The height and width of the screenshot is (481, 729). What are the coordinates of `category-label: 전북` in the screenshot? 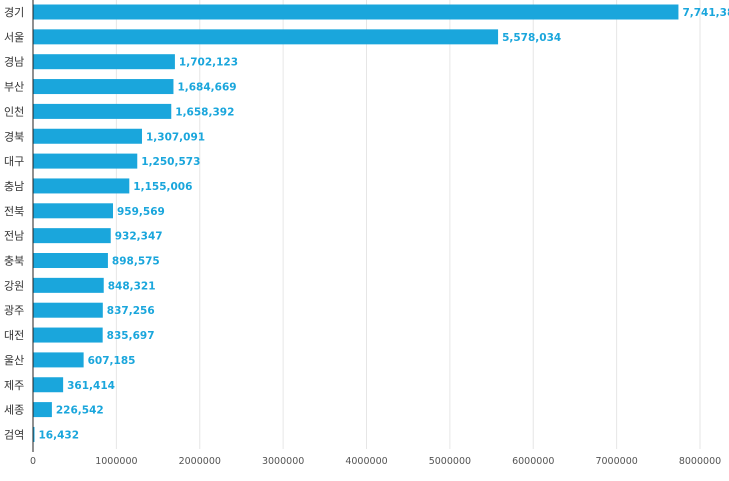 It's located at (14, 211).